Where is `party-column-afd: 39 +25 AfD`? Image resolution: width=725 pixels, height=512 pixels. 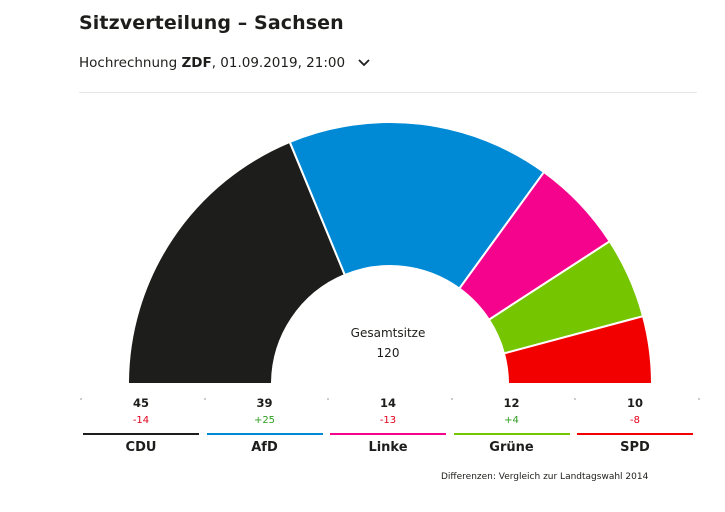
party-column-afd: 39 +25 AfD is located at coordinates (264, 425).